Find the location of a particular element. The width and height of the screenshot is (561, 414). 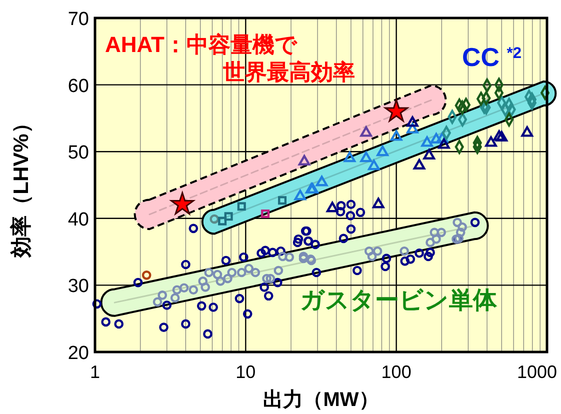

x-tick-label: 1000 is located at coordinates (537, 372).